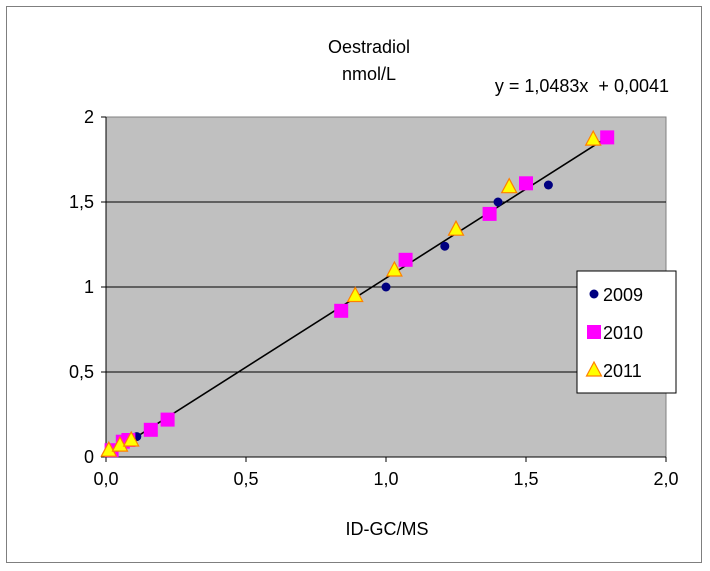 This screenshot has width=710, height=571. What do you see at coordinates (245, 479) in the screenshot?
I see `x-tick-label: 0,5` at bounding box center [245, 479].